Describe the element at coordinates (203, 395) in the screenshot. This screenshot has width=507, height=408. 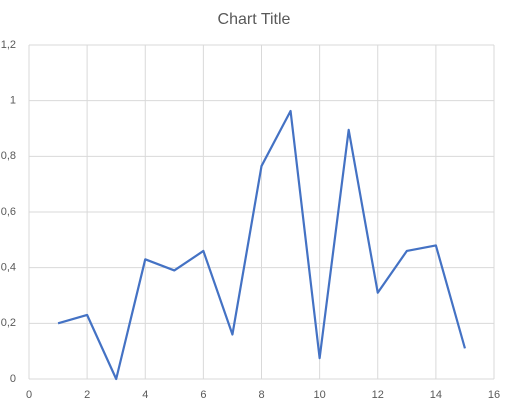
I see `x-tick-label: 6` at that location.